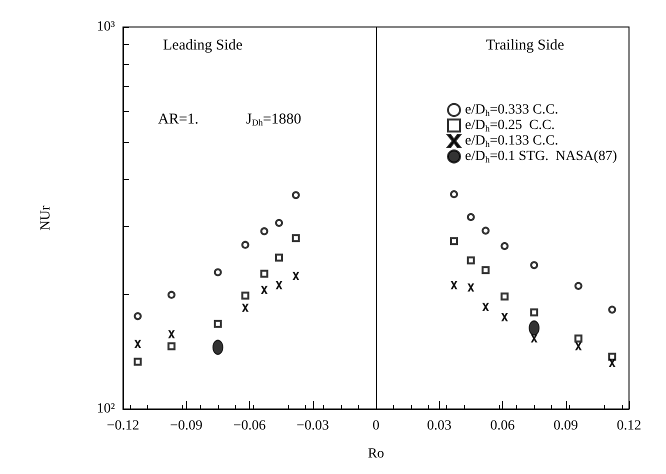 This screenshot has width=666, height=474. Describe the element at coordinates (566, 426) in the screenshot. I see `x-tick-label: 0.09` at that location.